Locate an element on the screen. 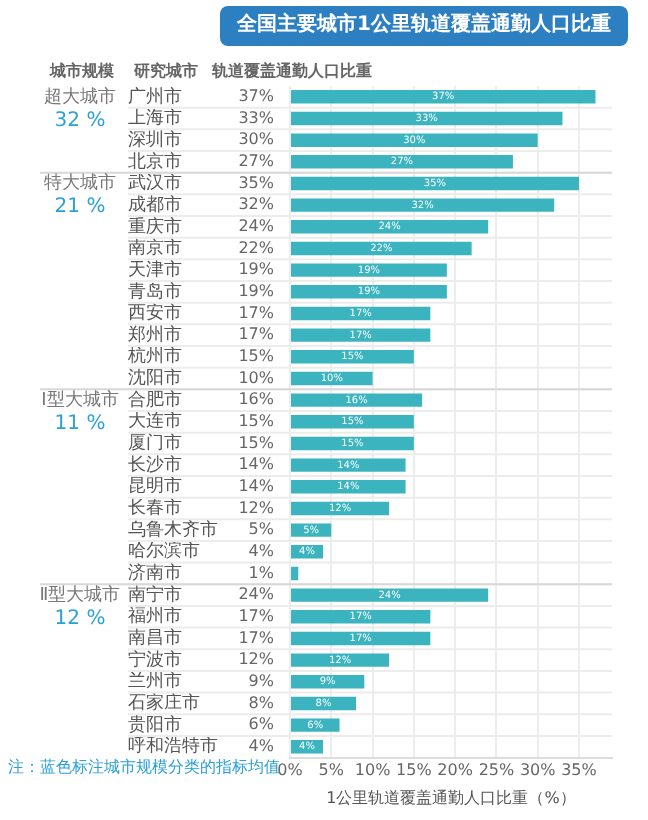 This screenshot has height=820, width=648. data-label: 16% is located at coordinates (256, 399).